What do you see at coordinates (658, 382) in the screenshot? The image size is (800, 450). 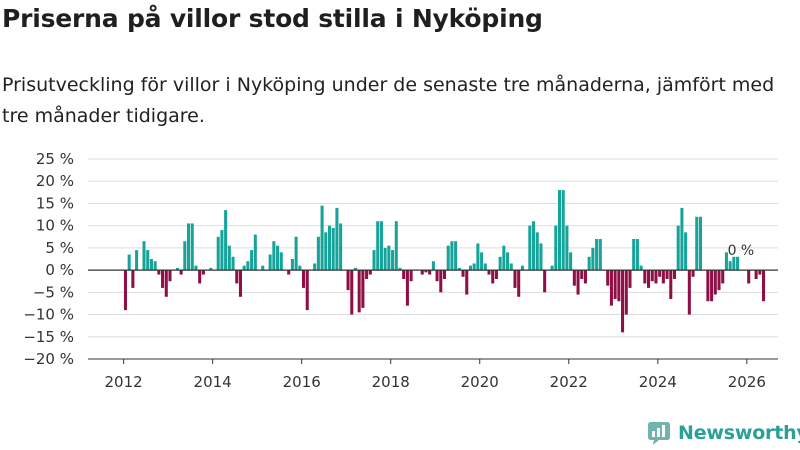 I see `x-tick-label: 2024` at bounding box center [658, 382].